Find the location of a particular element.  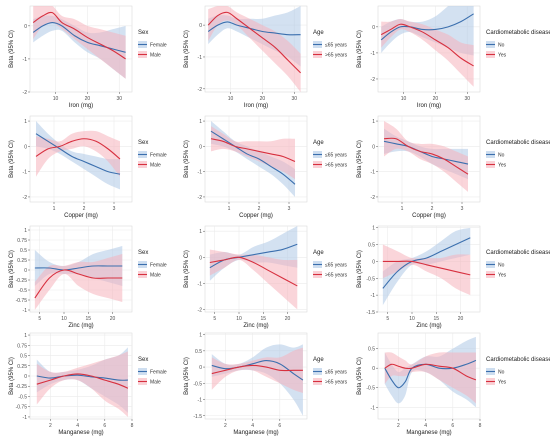

legend-title: Age is located at coordinates (318, 360).